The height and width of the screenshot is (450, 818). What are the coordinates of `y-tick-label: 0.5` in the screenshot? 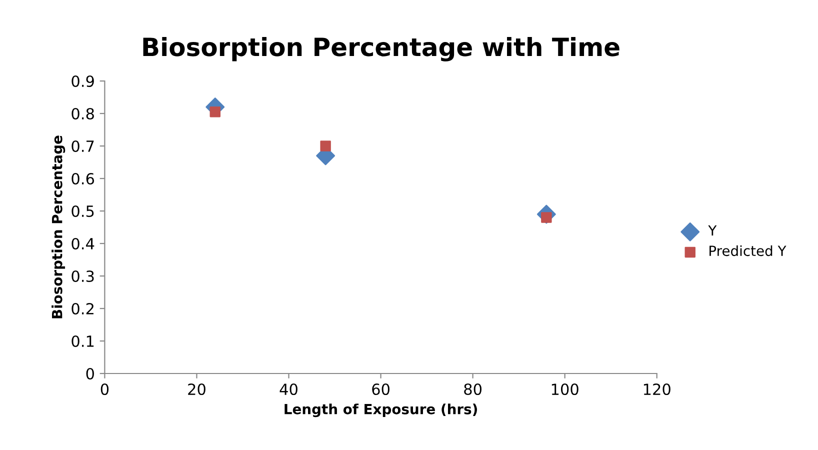 It's located at (83, 211).